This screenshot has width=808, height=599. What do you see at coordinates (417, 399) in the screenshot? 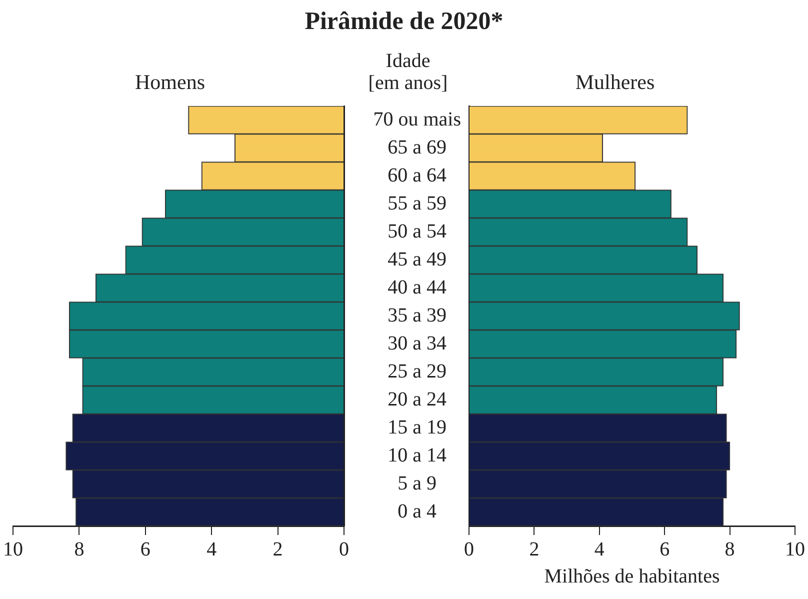
I see `y-tick-label: 20 a 24` at bounding box center [417, 399].